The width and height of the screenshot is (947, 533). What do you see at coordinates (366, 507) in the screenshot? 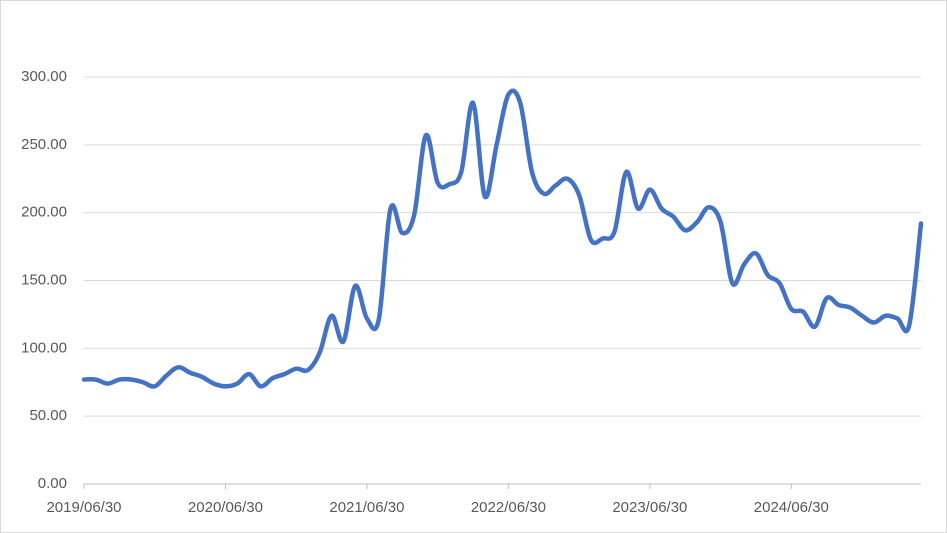
I see `x-tick-label: 2021/06/30` at bounding box center [366, 507].